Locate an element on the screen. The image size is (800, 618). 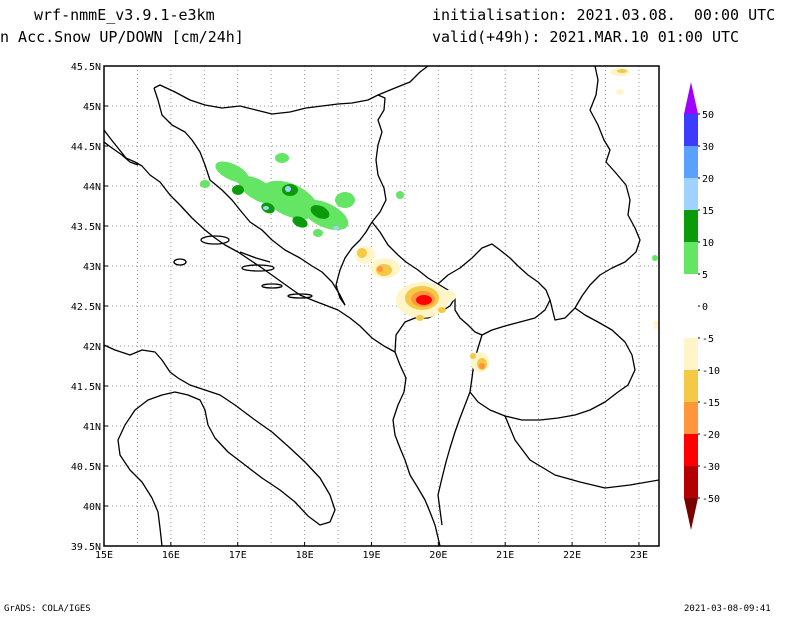
colorbar-label: -5 is located at coordinates (708, 339).